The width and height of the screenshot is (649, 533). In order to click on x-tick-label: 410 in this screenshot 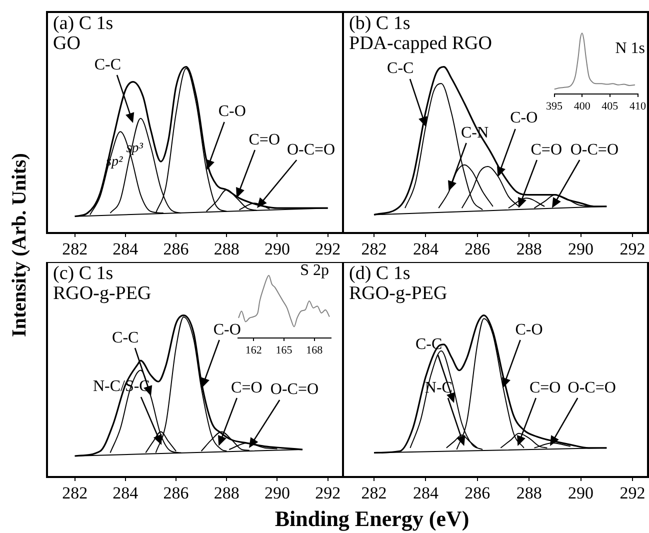, I will do `click(638, 106)`.